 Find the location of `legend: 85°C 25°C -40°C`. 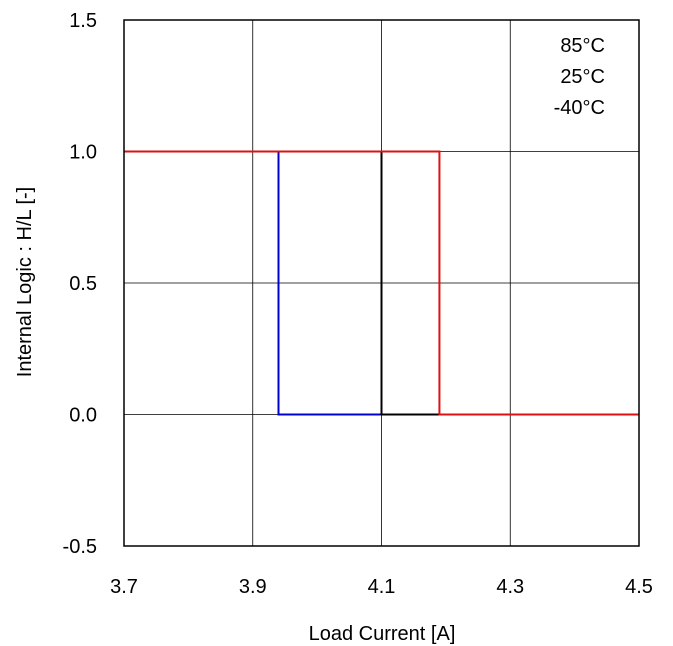

legend: 85°C 25°C -40°C is located at coordinates (579, 77).